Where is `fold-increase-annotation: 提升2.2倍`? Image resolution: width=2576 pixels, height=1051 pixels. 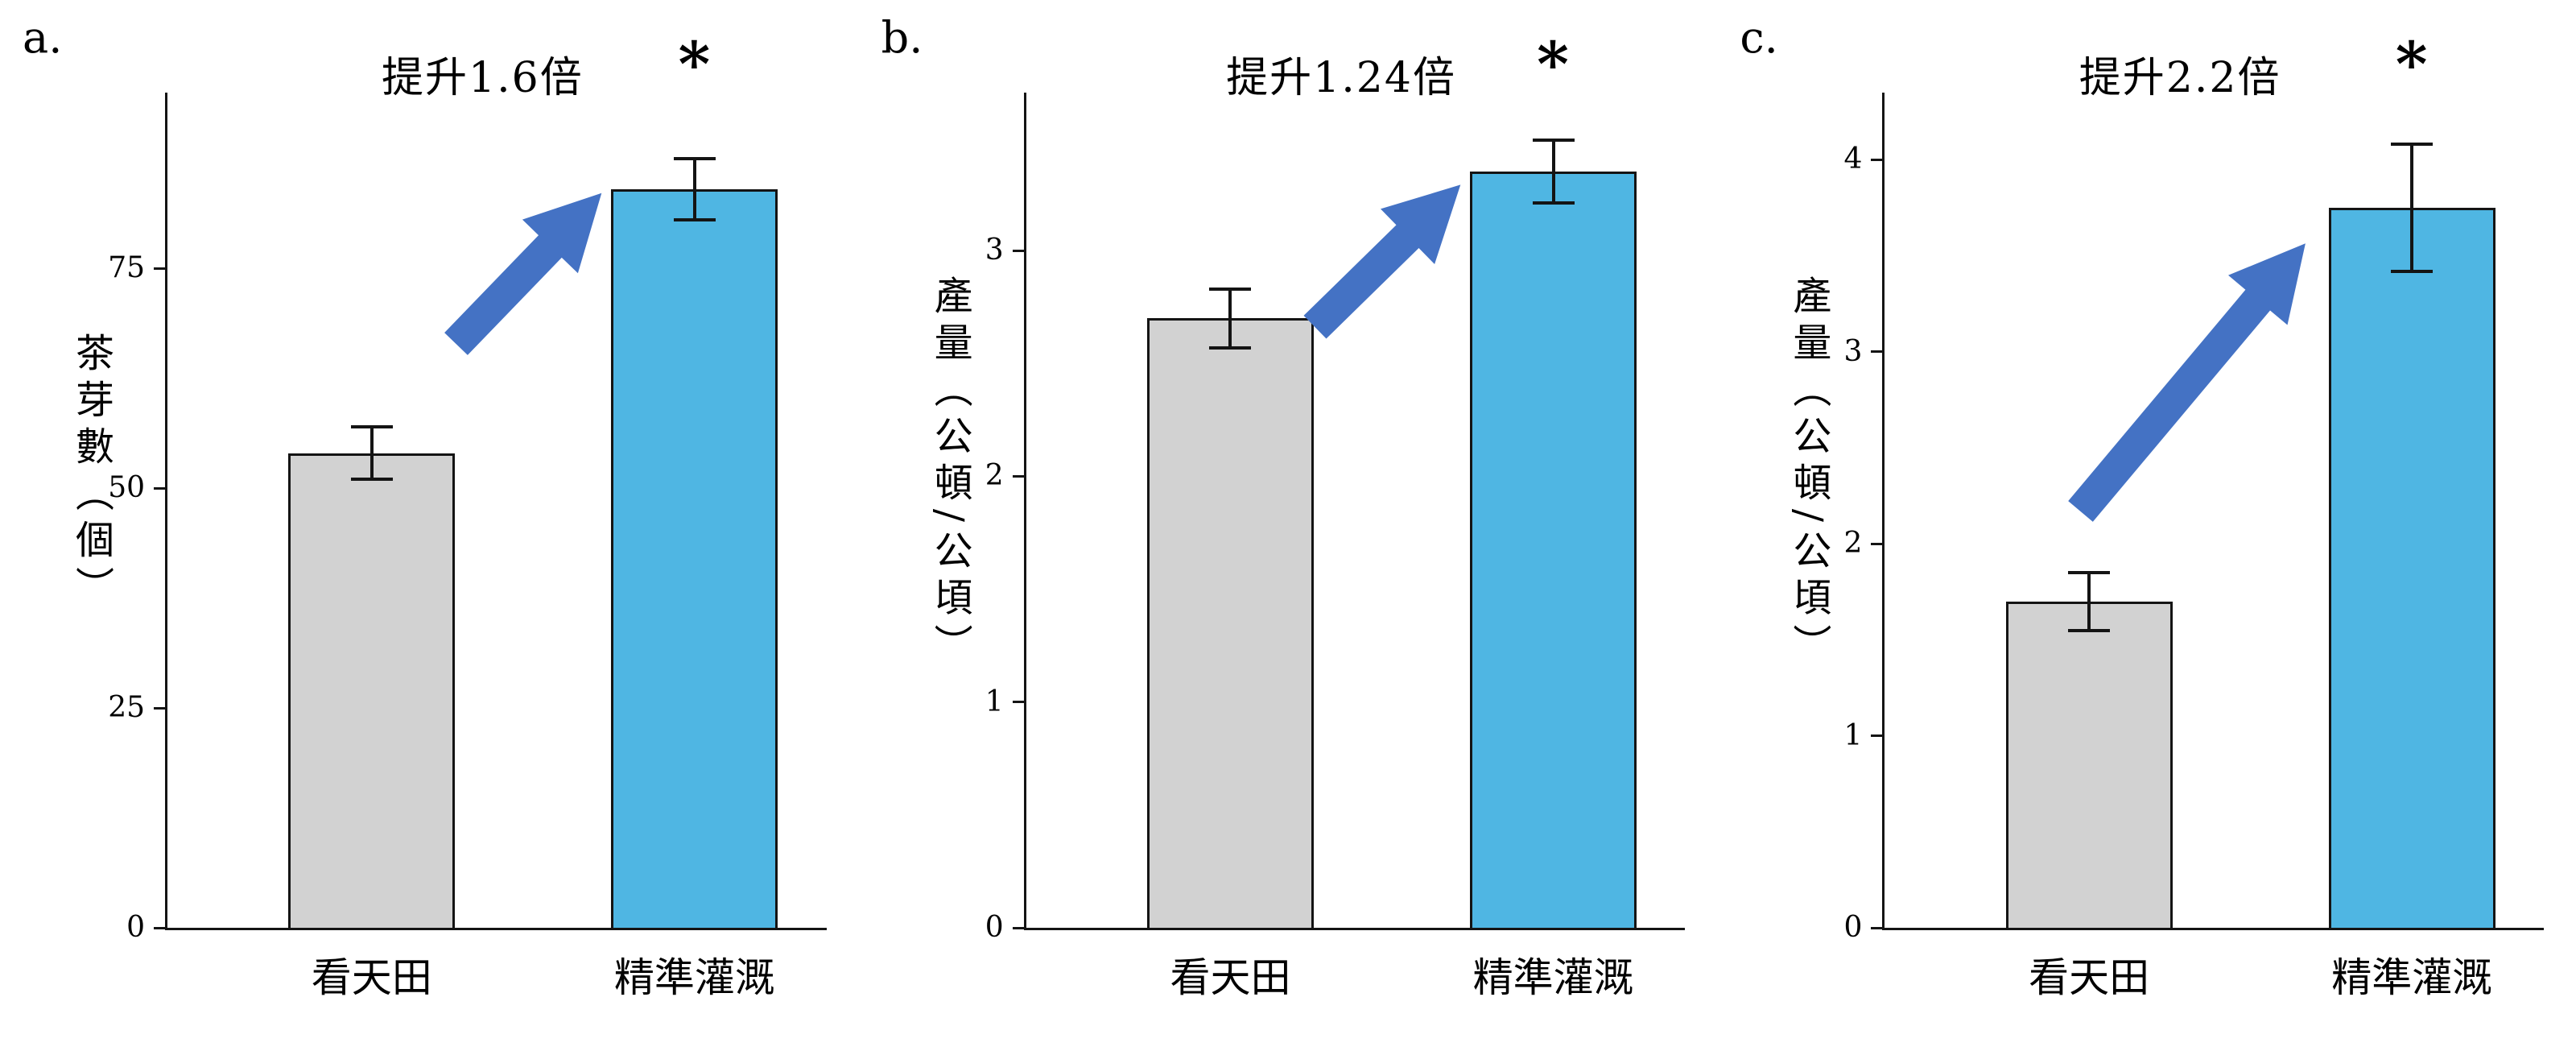 fold-increase-annotation: 提升2.2倍 is located at coordinates (2180, 78).